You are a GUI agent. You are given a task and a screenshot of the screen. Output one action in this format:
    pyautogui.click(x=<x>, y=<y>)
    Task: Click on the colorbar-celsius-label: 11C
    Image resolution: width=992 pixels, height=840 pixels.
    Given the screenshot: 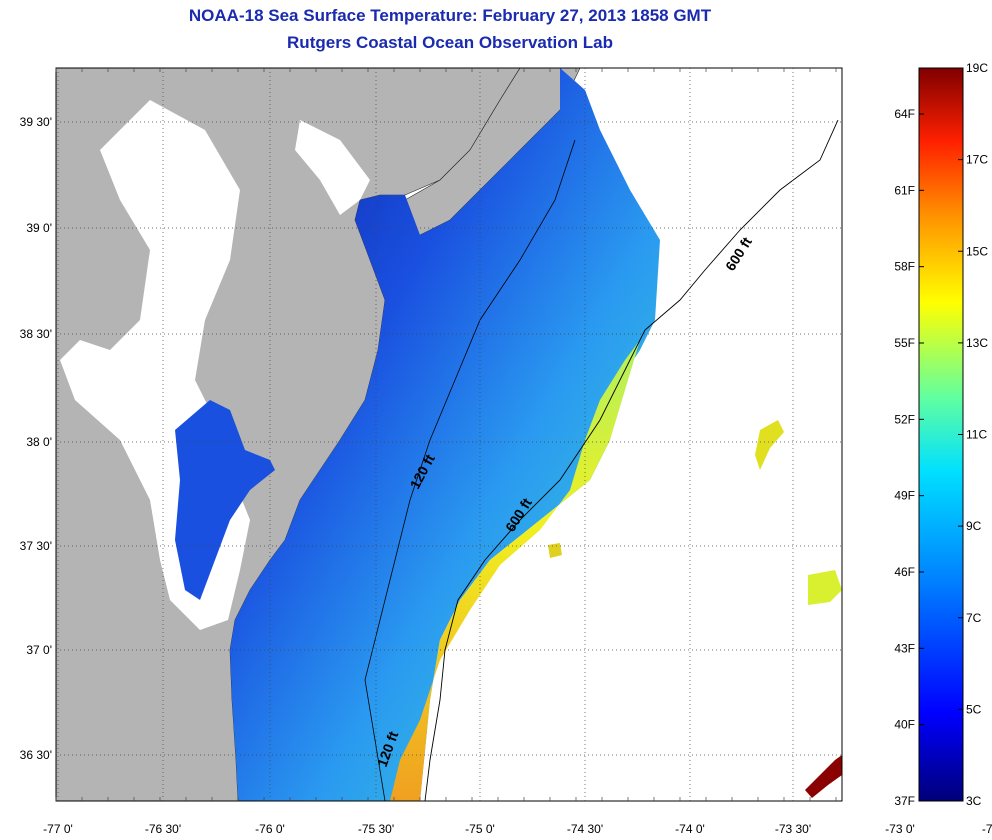 What is the action you would take?
    pyautogui.click(x=976, y=435)
    